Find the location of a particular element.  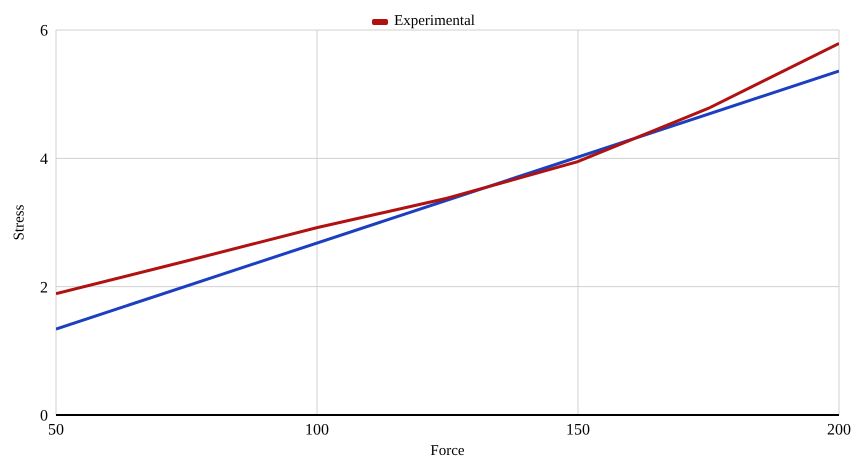

x-axis-title: Force is located at coordinates (447, 451).